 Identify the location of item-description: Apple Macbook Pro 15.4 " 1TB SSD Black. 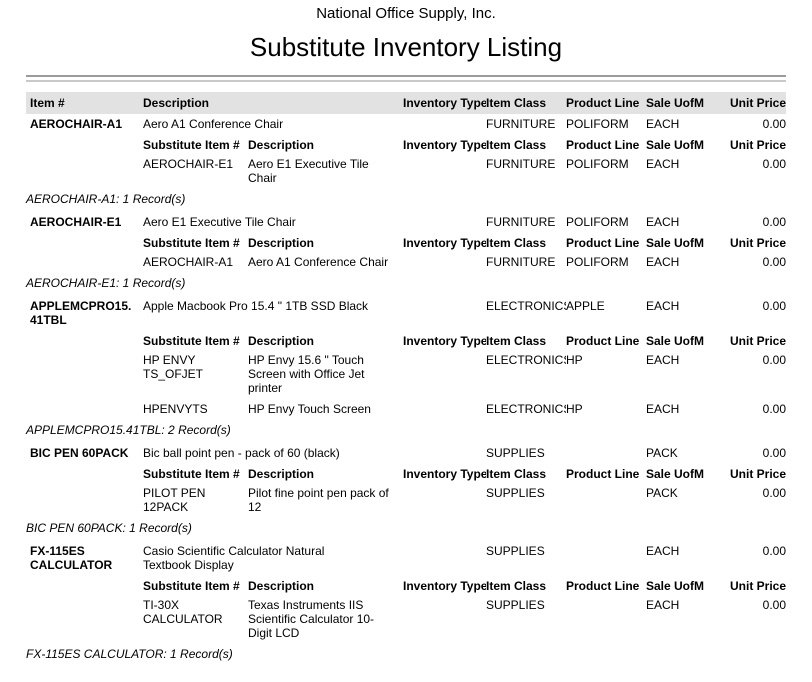
(256, 306).